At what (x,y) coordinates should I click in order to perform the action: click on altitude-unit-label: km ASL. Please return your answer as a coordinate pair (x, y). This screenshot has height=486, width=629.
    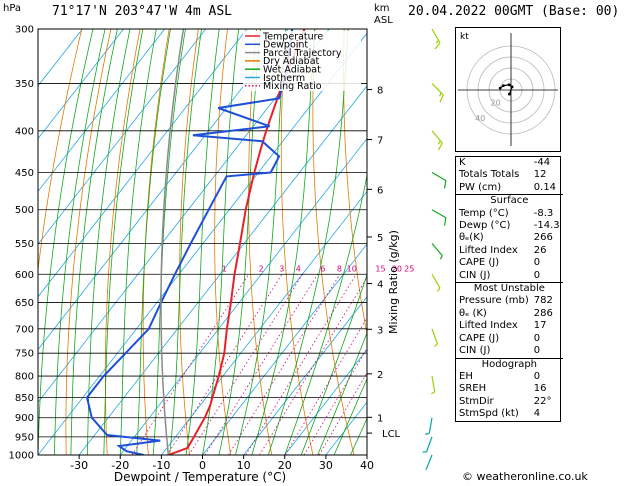
    Looking at the image, I should click on (383, 15).